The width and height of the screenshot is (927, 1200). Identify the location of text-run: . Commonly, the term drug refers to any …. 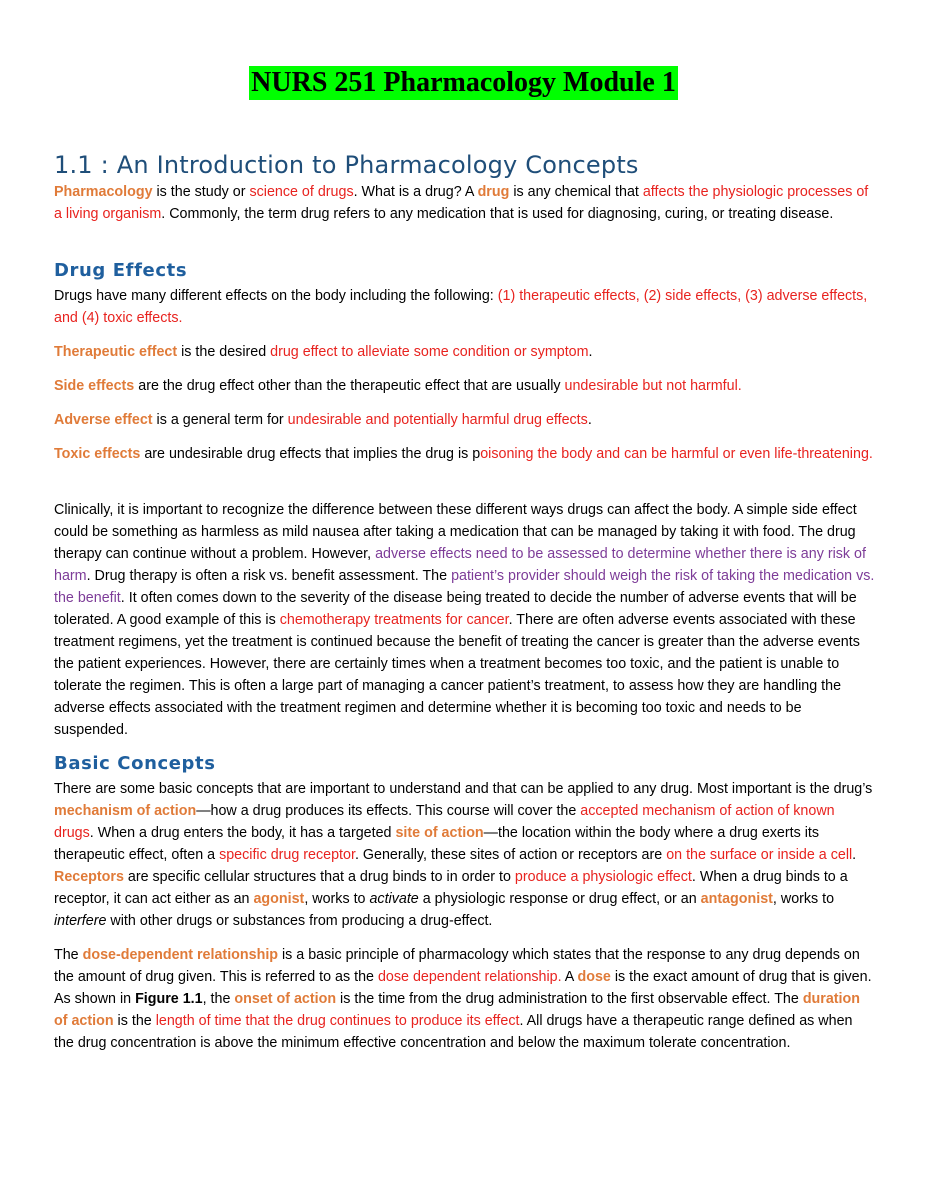
(497, 214).